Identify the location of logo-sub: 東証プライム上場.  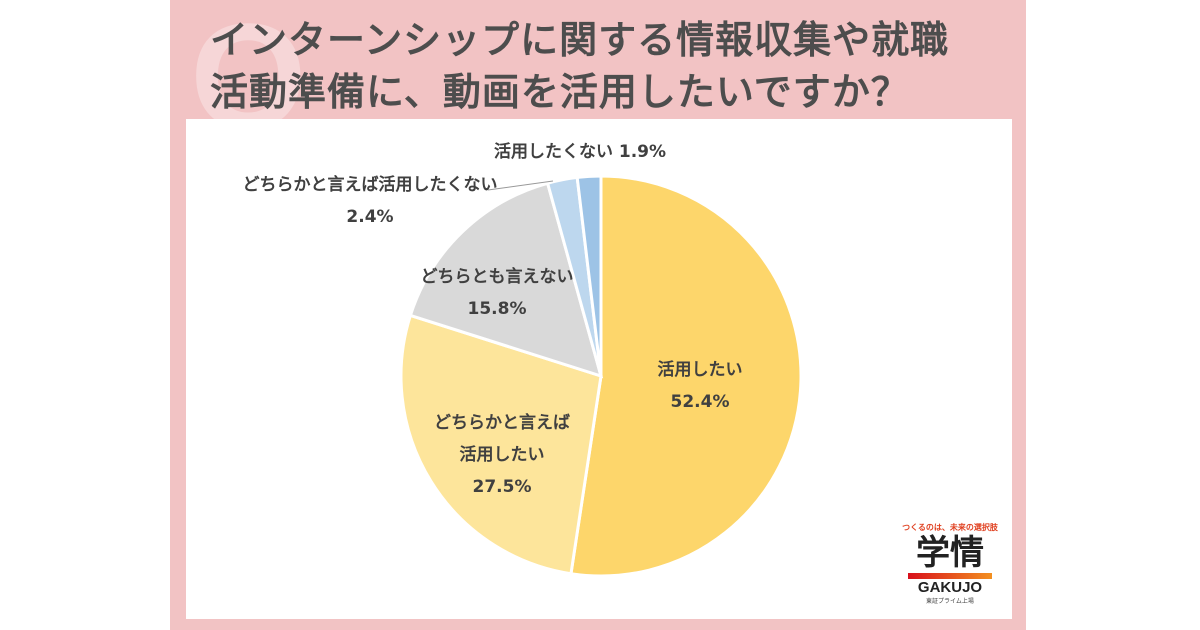
(950, 601).